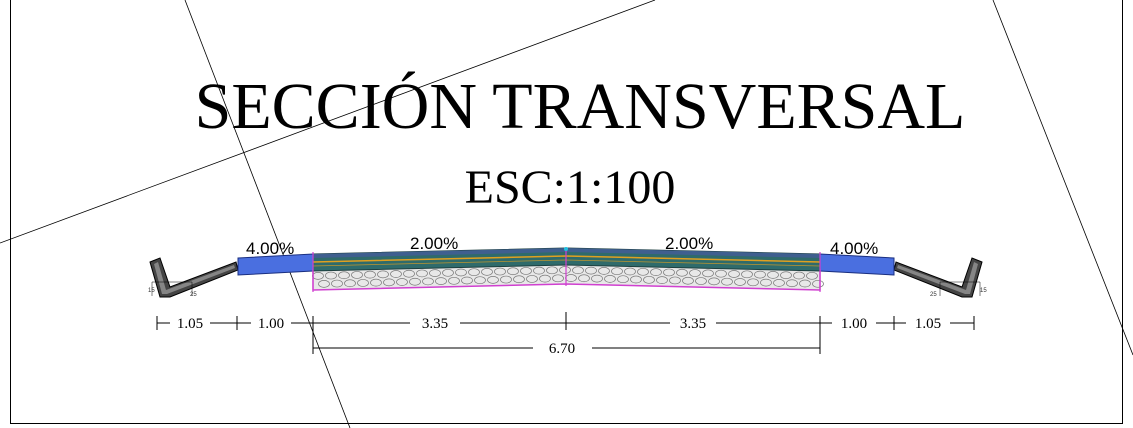 This screenshot has width=1133, height=428. I want to click on left-ditch-label-2: 25, so click(193, 295).